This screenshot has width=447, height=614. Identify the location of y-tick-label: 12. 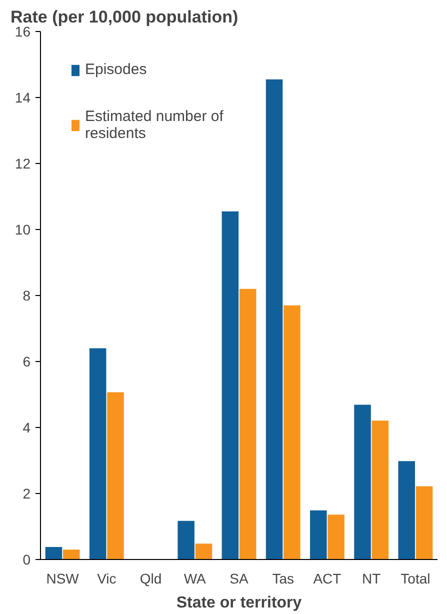
(22, 164).